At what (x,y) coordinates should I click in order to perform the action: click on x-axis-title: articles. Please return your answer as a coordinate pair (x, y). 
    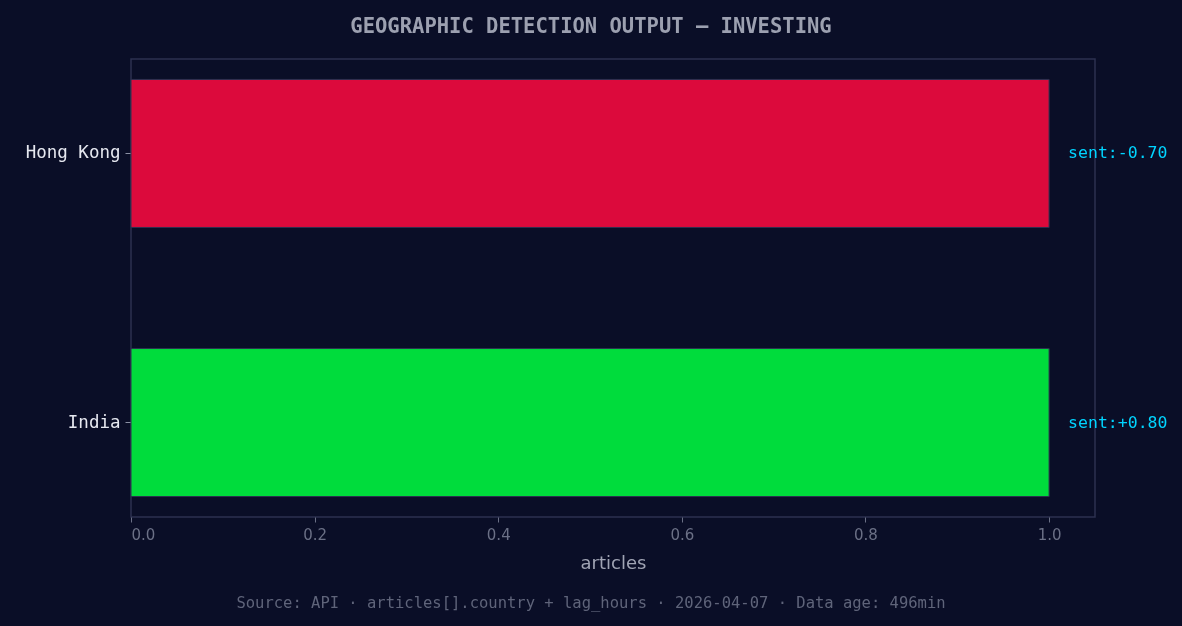
    Looking at the image, I should click on (613, 562).